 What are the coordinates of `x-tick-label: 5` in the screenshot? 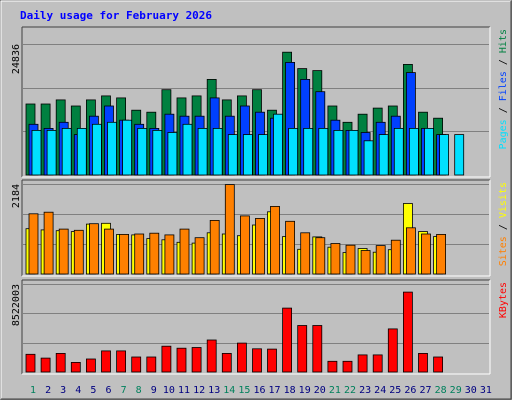 It's located at (93, 390).